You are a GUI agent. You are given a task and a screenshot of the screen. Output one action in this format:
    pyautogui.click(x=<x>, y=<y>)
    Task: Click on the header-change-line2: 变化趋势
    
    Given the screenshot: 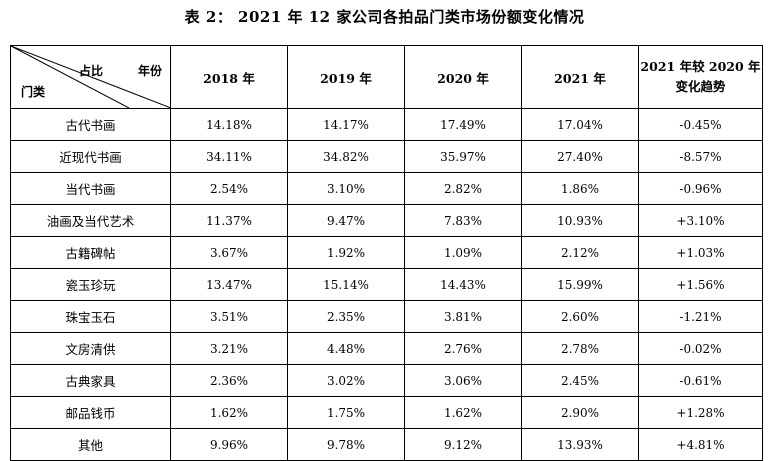 What is the action you would take?
    pyautogui.click(x=700, y=86)
    